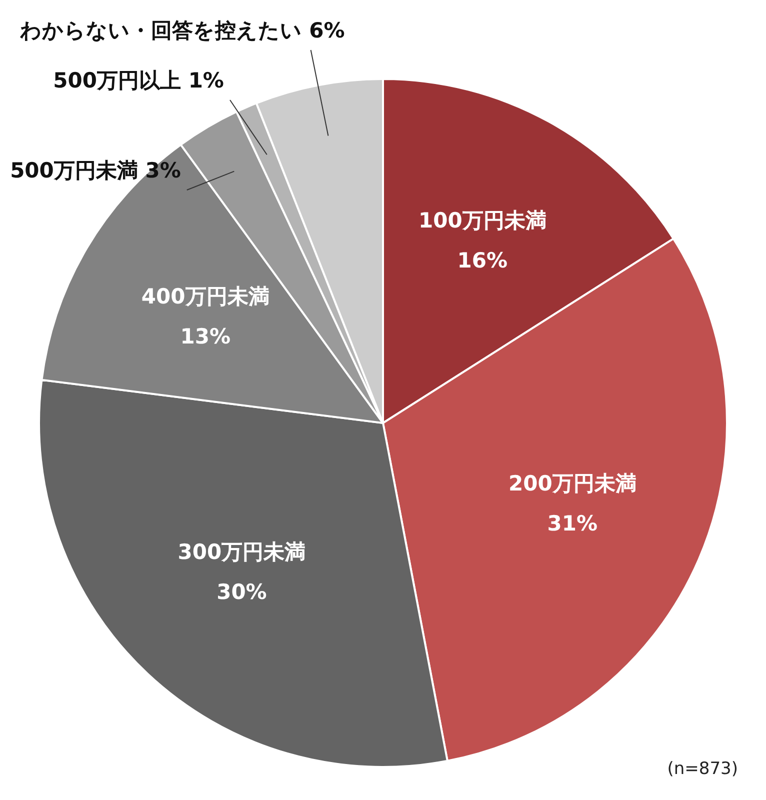 The width and height of the screenshot is (766, 800). I want to click on slice-label: 200万円未満, so click(572, 483).